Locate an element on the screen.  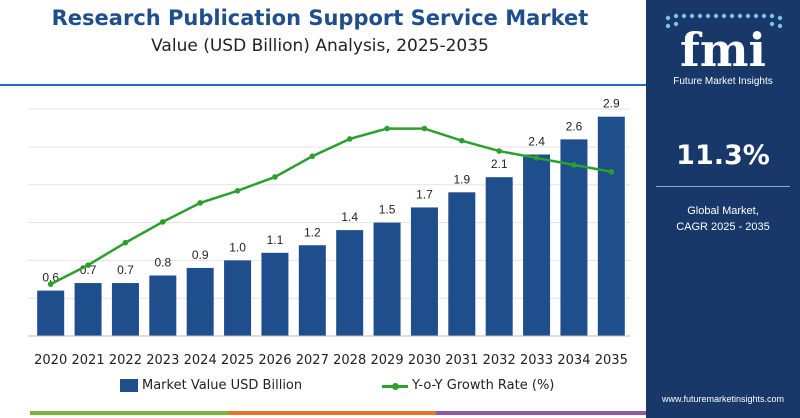
bar-2024 is located at coordinates (200, 301).